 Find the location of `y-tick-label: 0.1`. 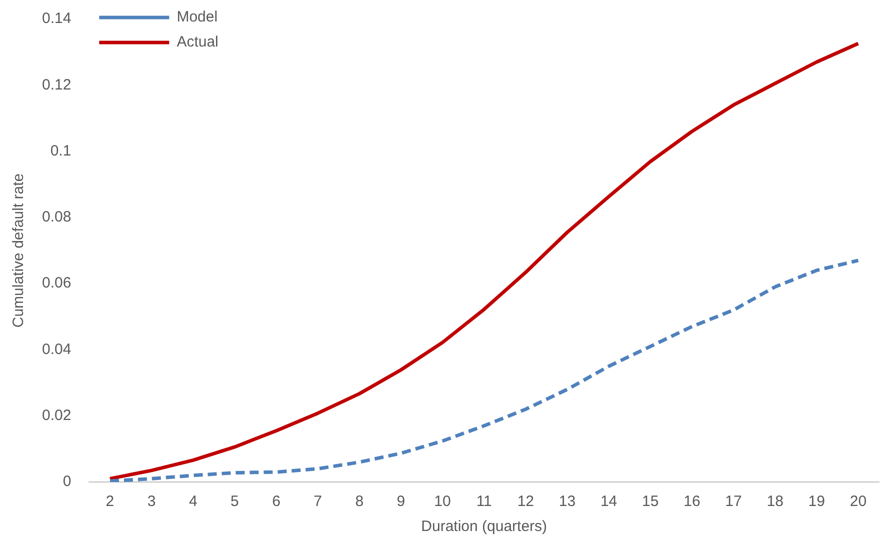

y-tick-label: 0.1 is located at coordinates (61, 151).